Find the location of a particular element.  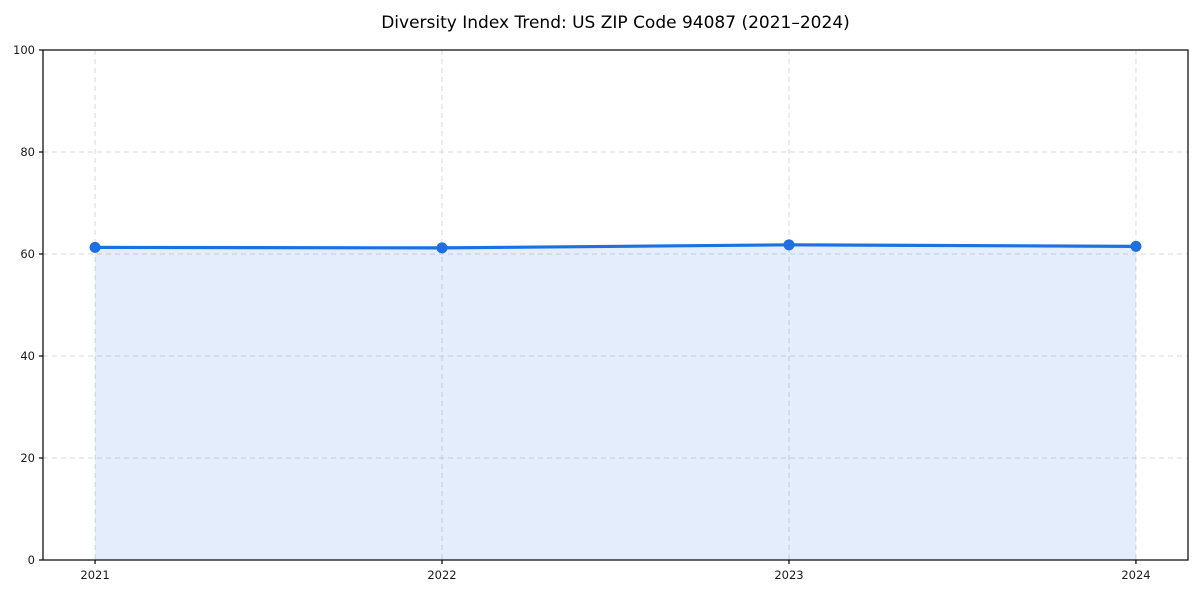

trend-line is located at coordinates (615, 246).